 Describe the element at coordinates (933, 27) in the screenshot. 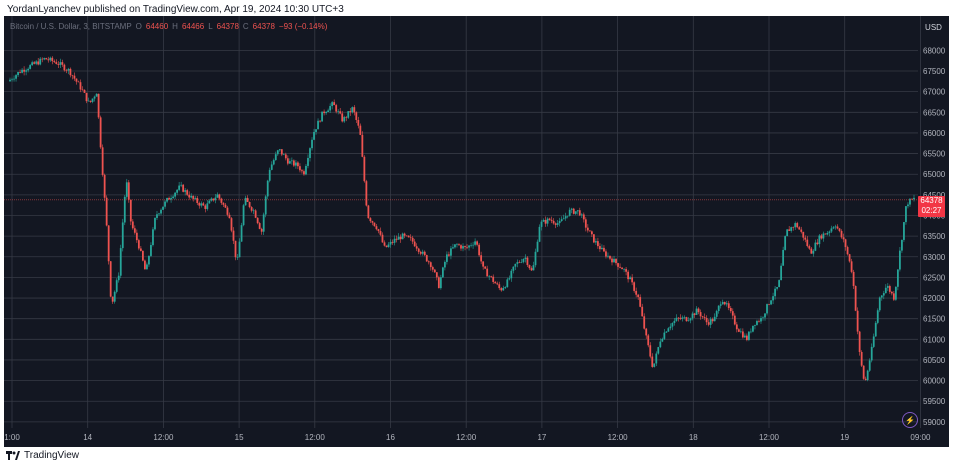

I see `currency-label: USD` at that location.